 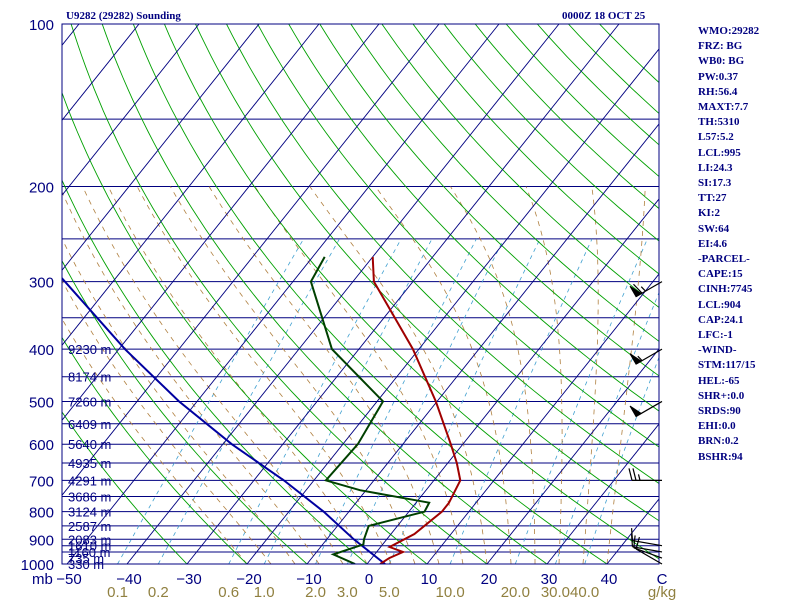 I want to click on height-label: 4291 m, so click(x=89, y=480).